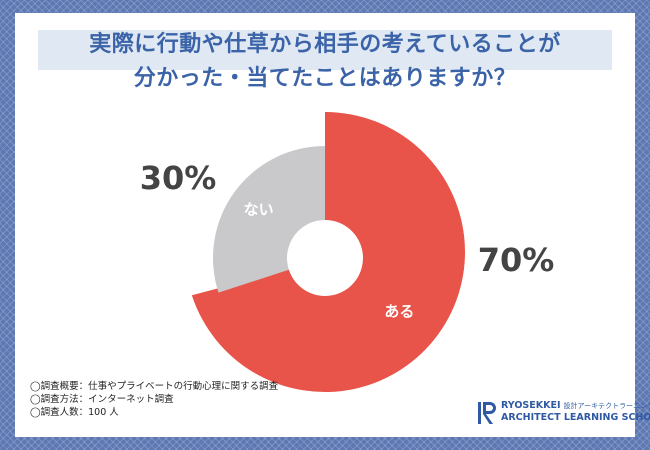 The height and width of the screenshot is (450, 650). Describe the element at coordinates (259, 209) in the screenshot. I see `slice-label: ない` at that location.